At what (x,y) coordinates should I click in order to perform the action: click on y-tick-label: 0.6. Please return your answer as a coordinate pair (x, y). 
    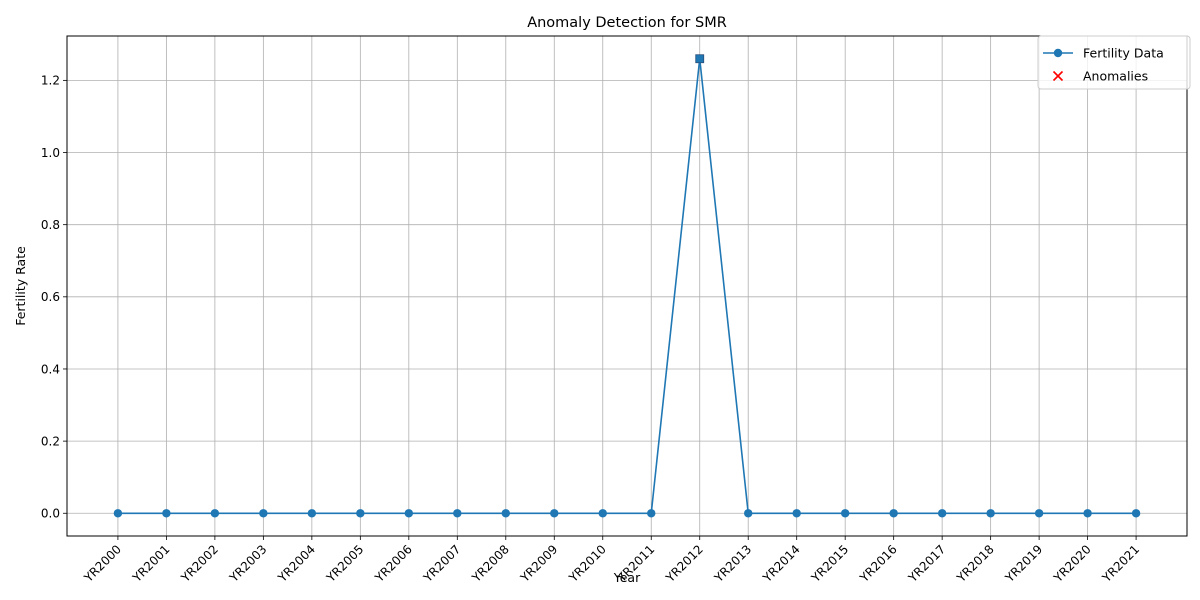
    Looking at the image, I should click on (50, 297).